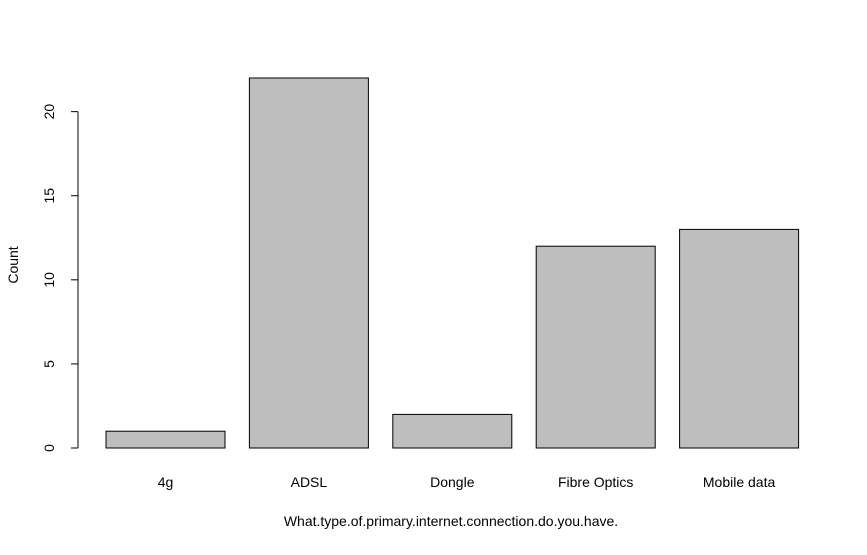 The height and width of the screenshot is (555, 867). What do you see at coordinates (13, 264) in the screenshot?
I see `y-axis-title: Count` at bounding box center [13, 264].